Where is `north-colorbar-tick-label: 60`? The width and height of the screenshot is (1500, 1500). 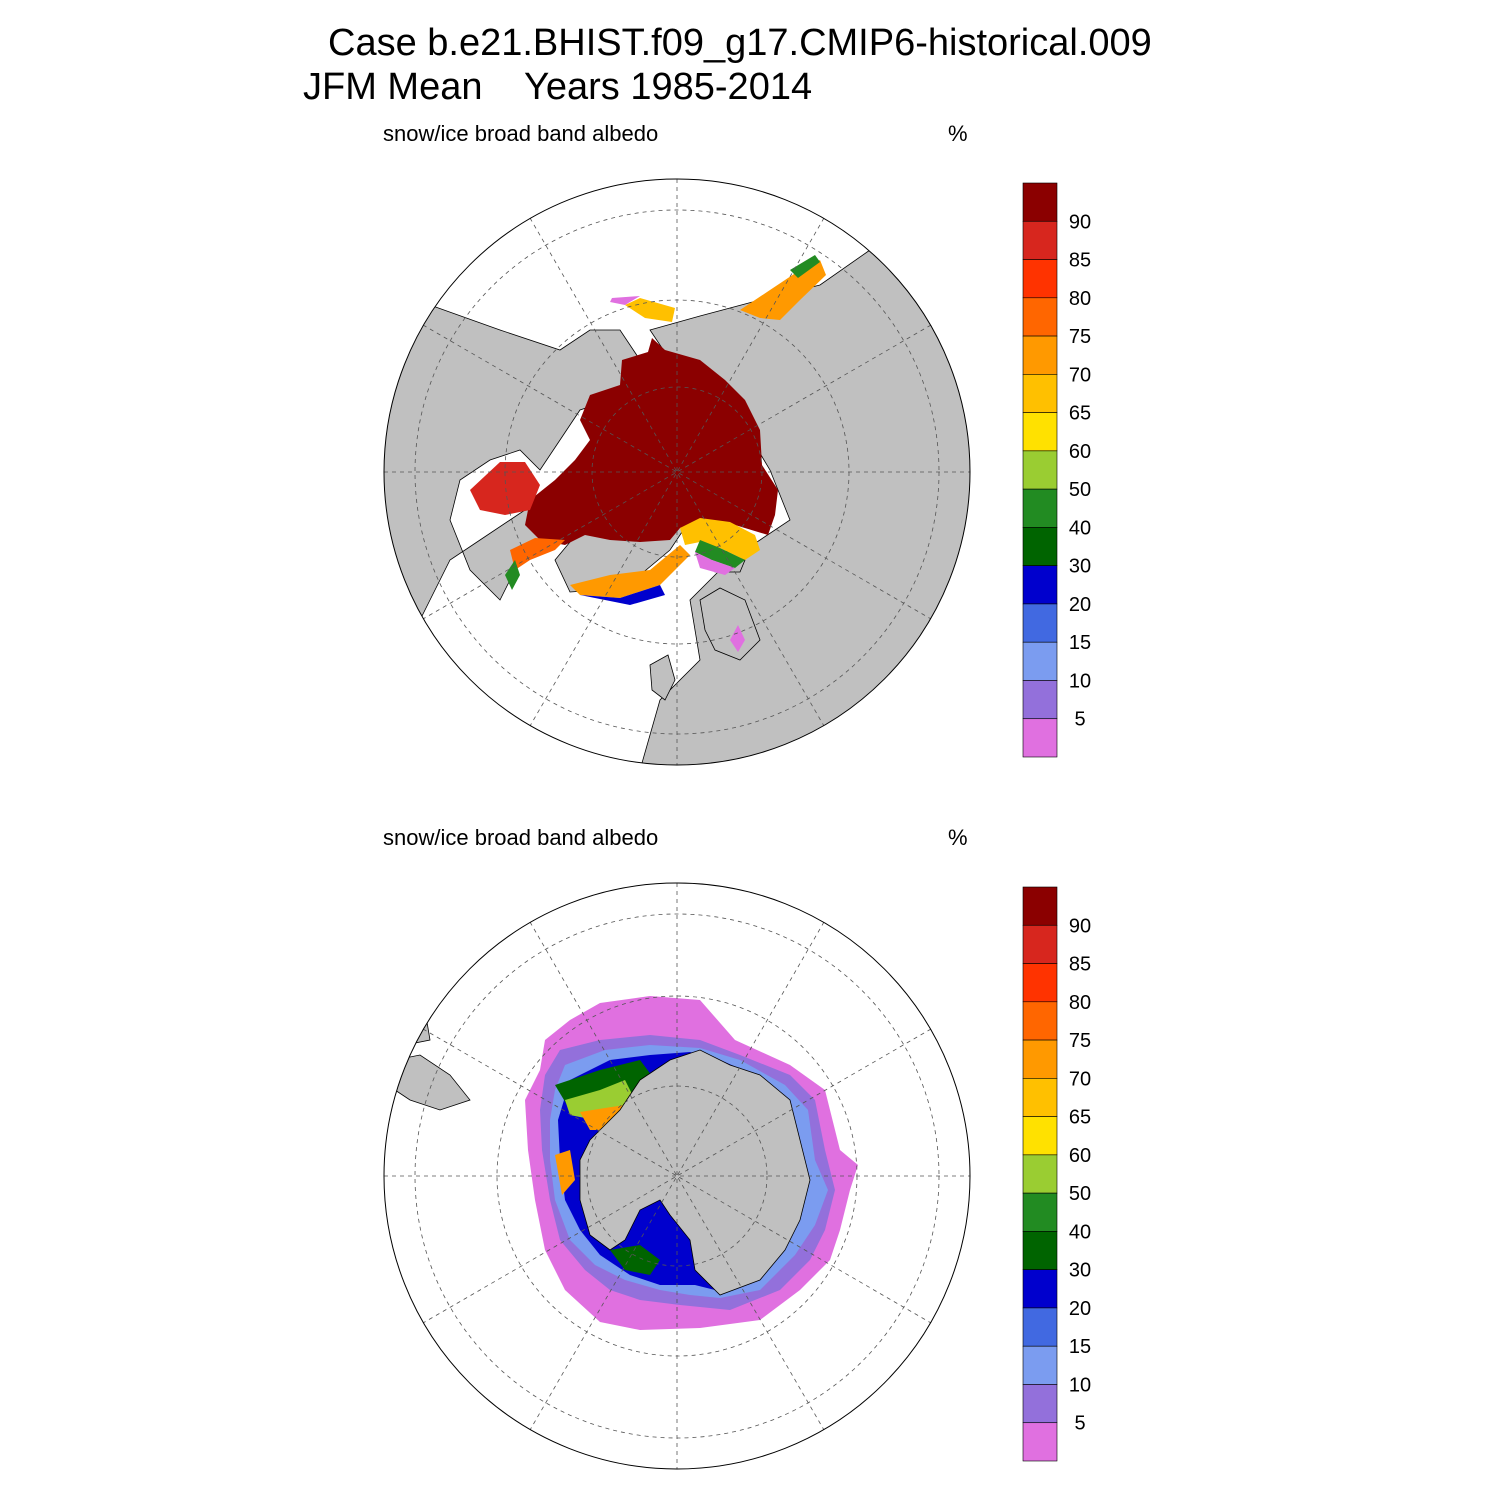
north-colorbar-tick-label: 60 is located at coordinates (1080, 452).